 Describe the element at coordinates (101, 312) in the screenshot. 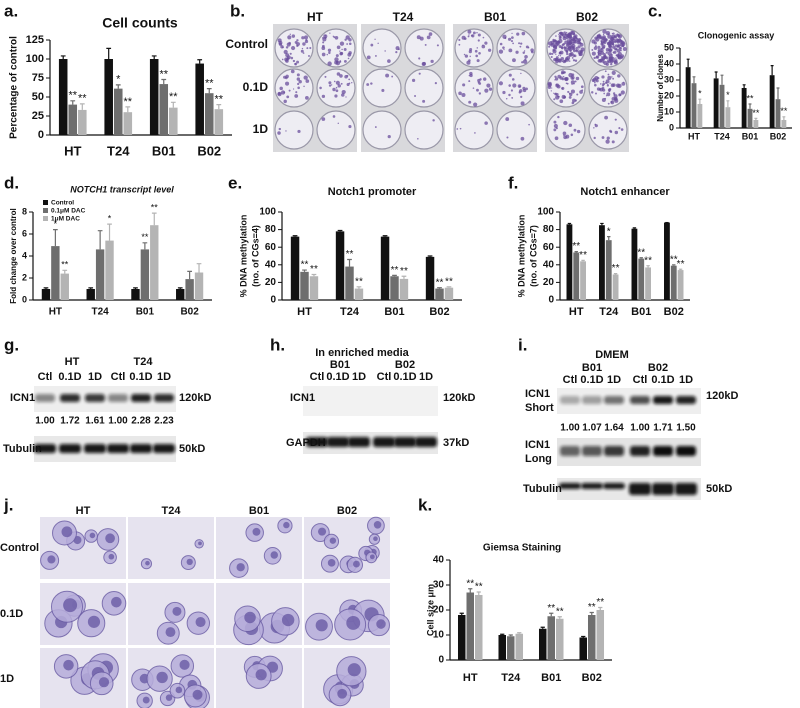

I see `x-tick-label: T24` at that location.